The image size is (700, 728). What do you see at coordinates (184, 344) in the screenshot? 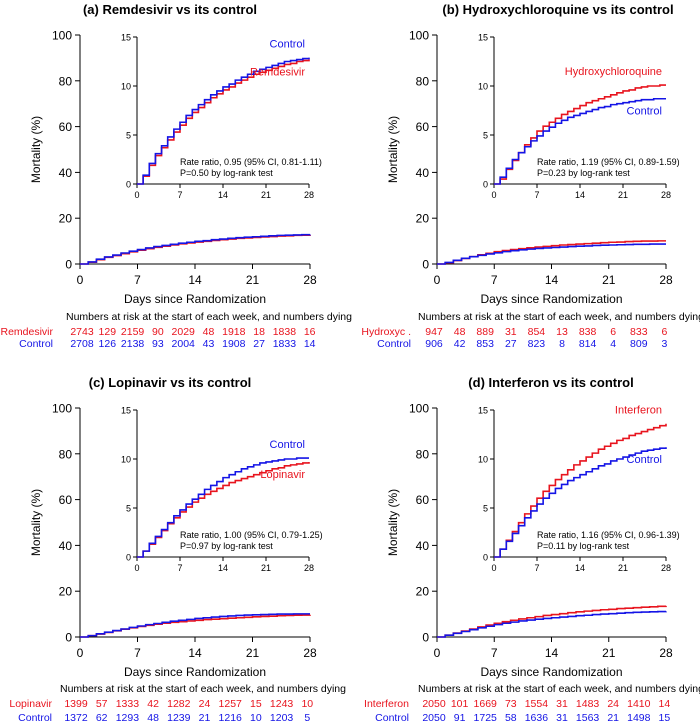
I see `risk-cell: 2004` at bounding box center [184, 344].